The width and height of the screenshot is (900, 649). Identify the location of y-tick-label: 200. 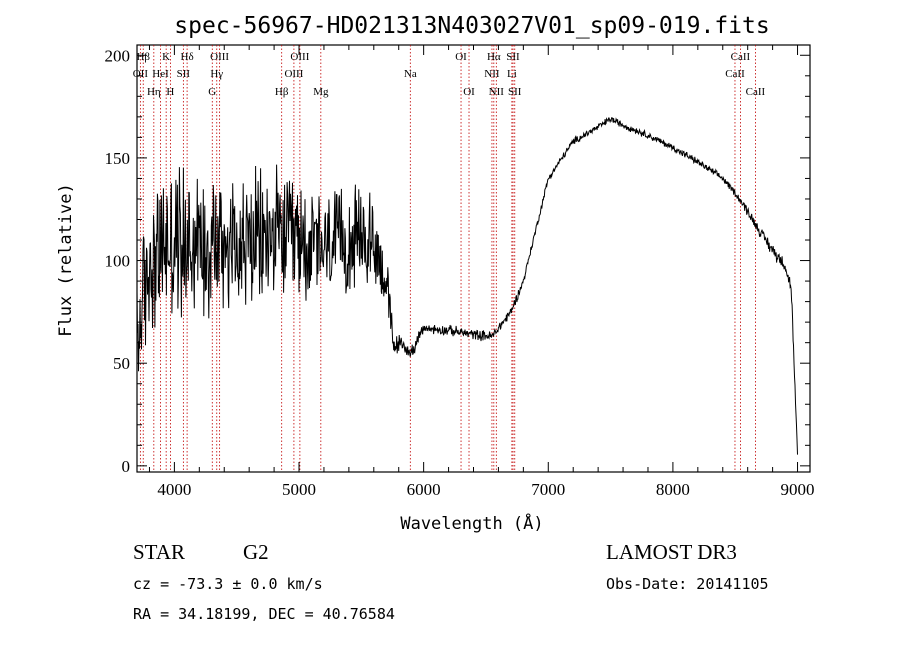
(118, 55).